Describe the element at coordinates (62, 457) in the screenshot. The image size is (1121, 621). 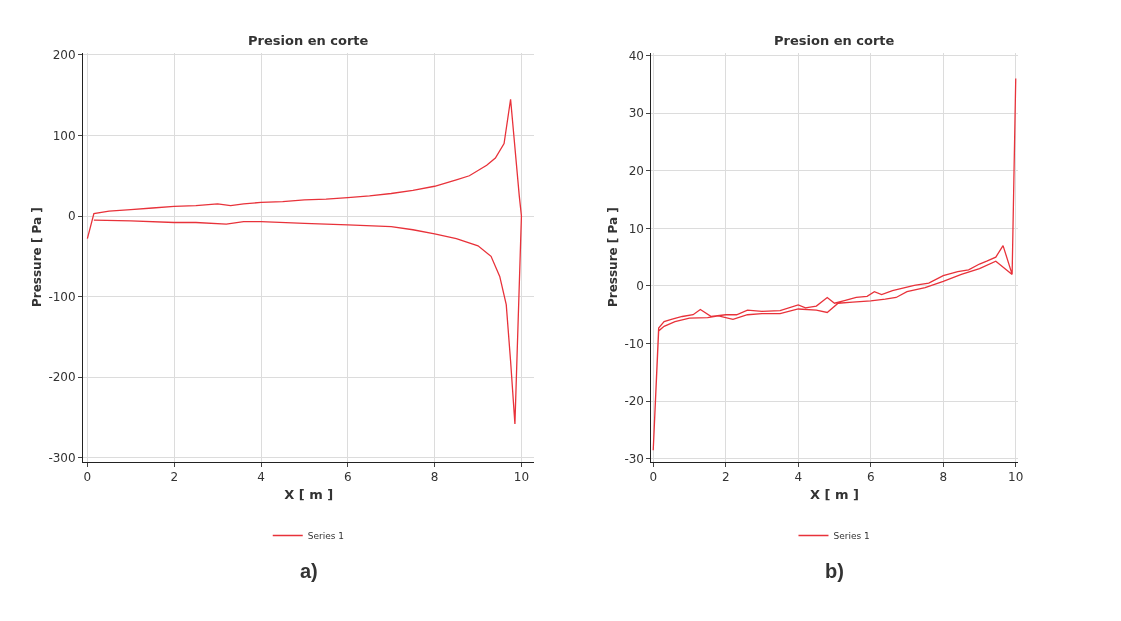
I see `y-tick-label: -300` at that location.